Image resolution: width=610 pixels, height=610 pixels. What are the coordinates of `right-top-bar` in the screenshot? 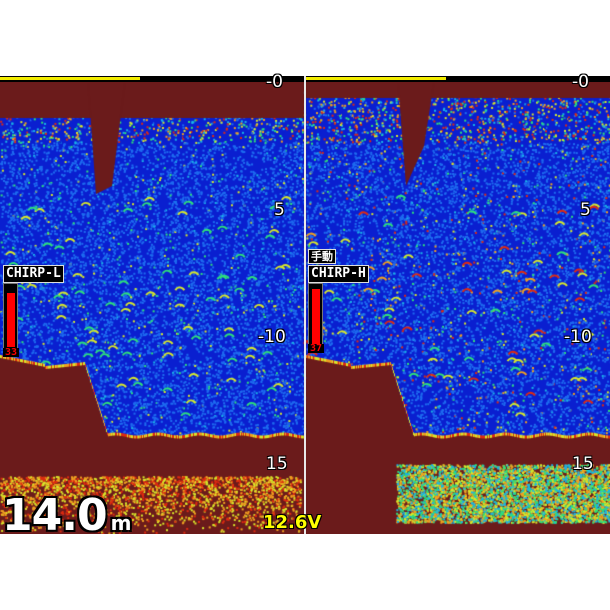 It's located at (458, 79).